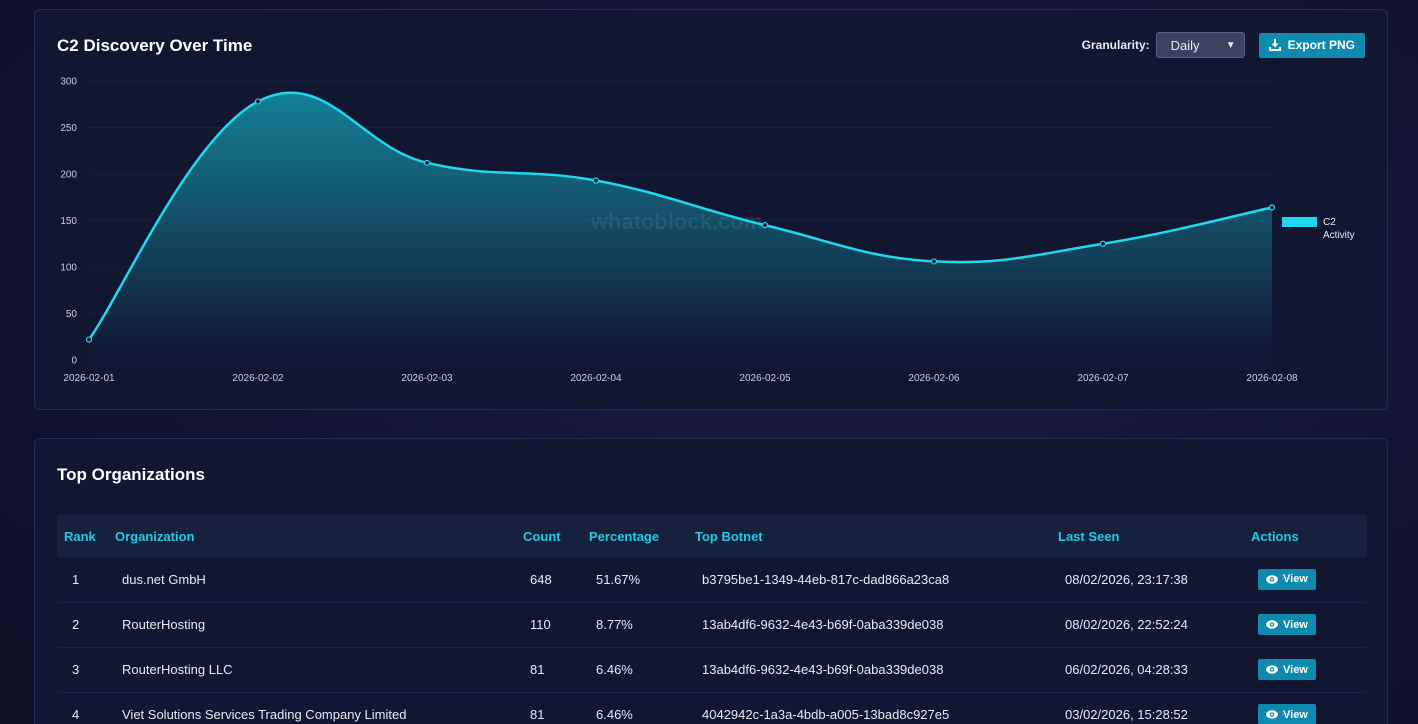 This screenshot has height=724, width=1418. Describe the element at coordinates (319, 625) in the screenshot. I see `organization-cell: RouterHosting` at that location.